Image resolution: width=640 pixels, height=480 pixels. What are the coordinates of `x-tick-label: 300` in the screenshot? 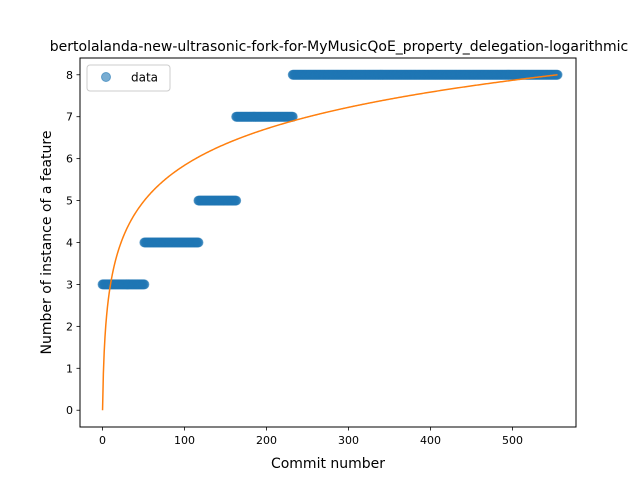 It's located at (348, 440).